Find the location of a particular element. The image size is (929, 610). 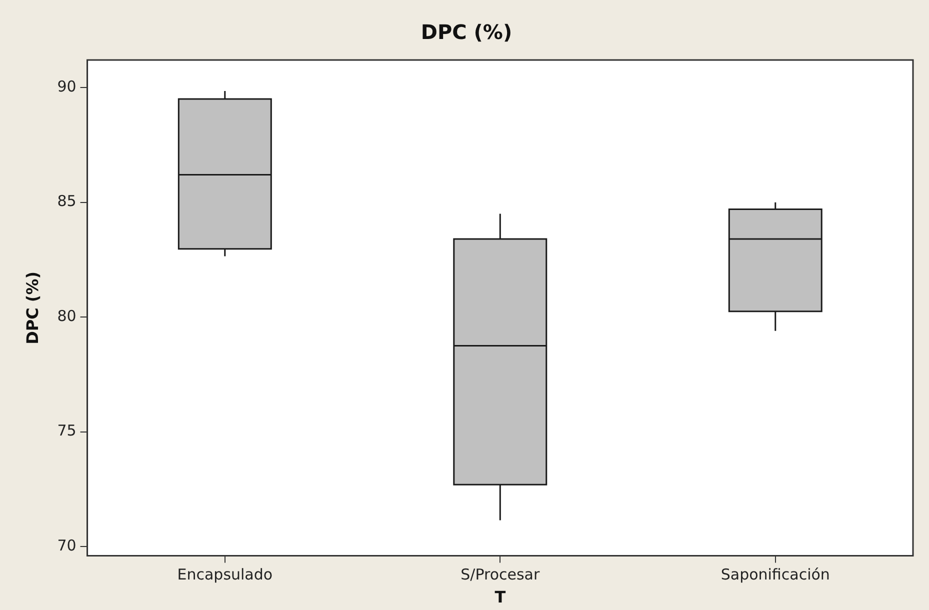

x-tick-label: Encapsulado is located at coordinates (225, 575).